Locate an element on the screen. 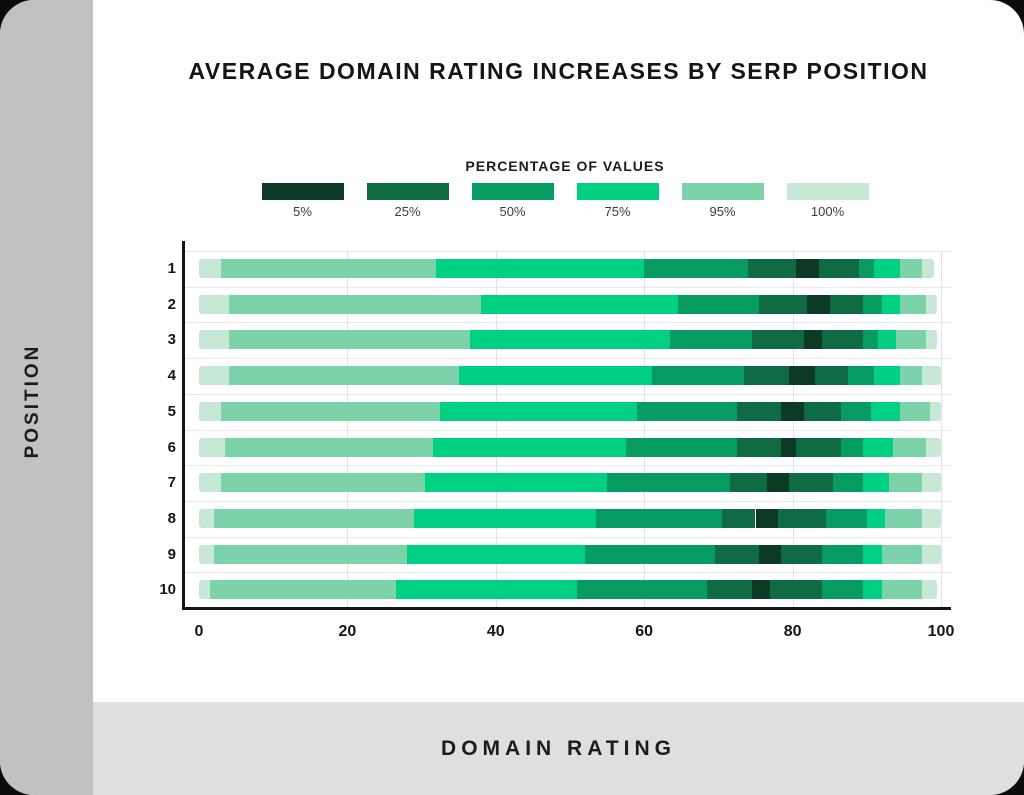 The width and height of the screenshot is (1024, 795). y-tick-label: 2 is located at coordinates (171, 304).